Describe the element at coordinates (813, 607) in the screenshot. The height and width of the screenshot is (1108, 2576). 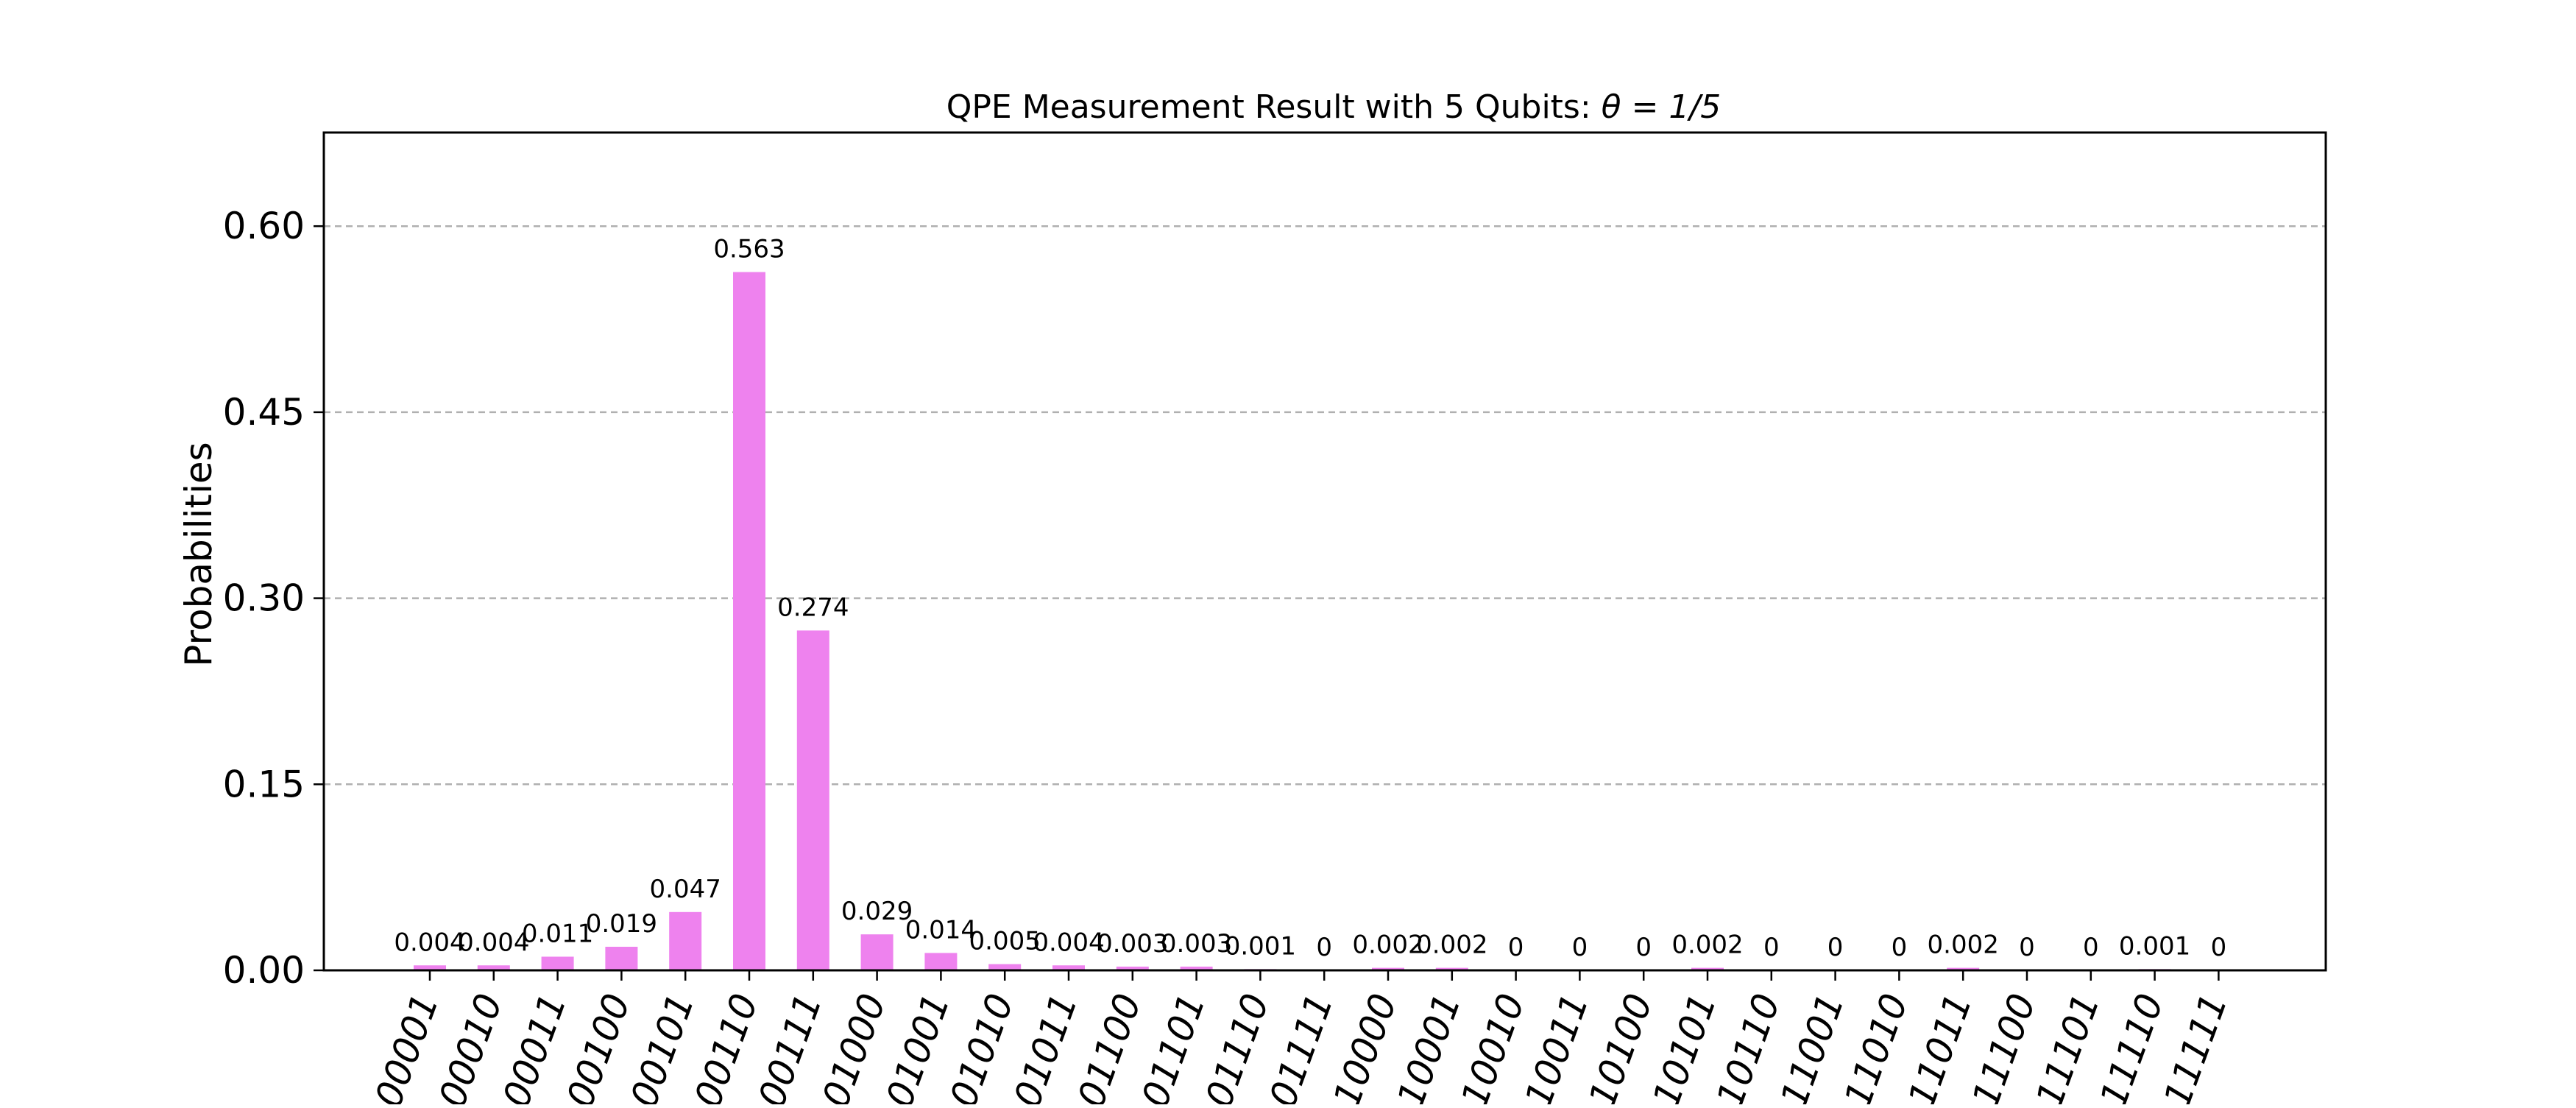
I see `data-label: 0.274` at that location.